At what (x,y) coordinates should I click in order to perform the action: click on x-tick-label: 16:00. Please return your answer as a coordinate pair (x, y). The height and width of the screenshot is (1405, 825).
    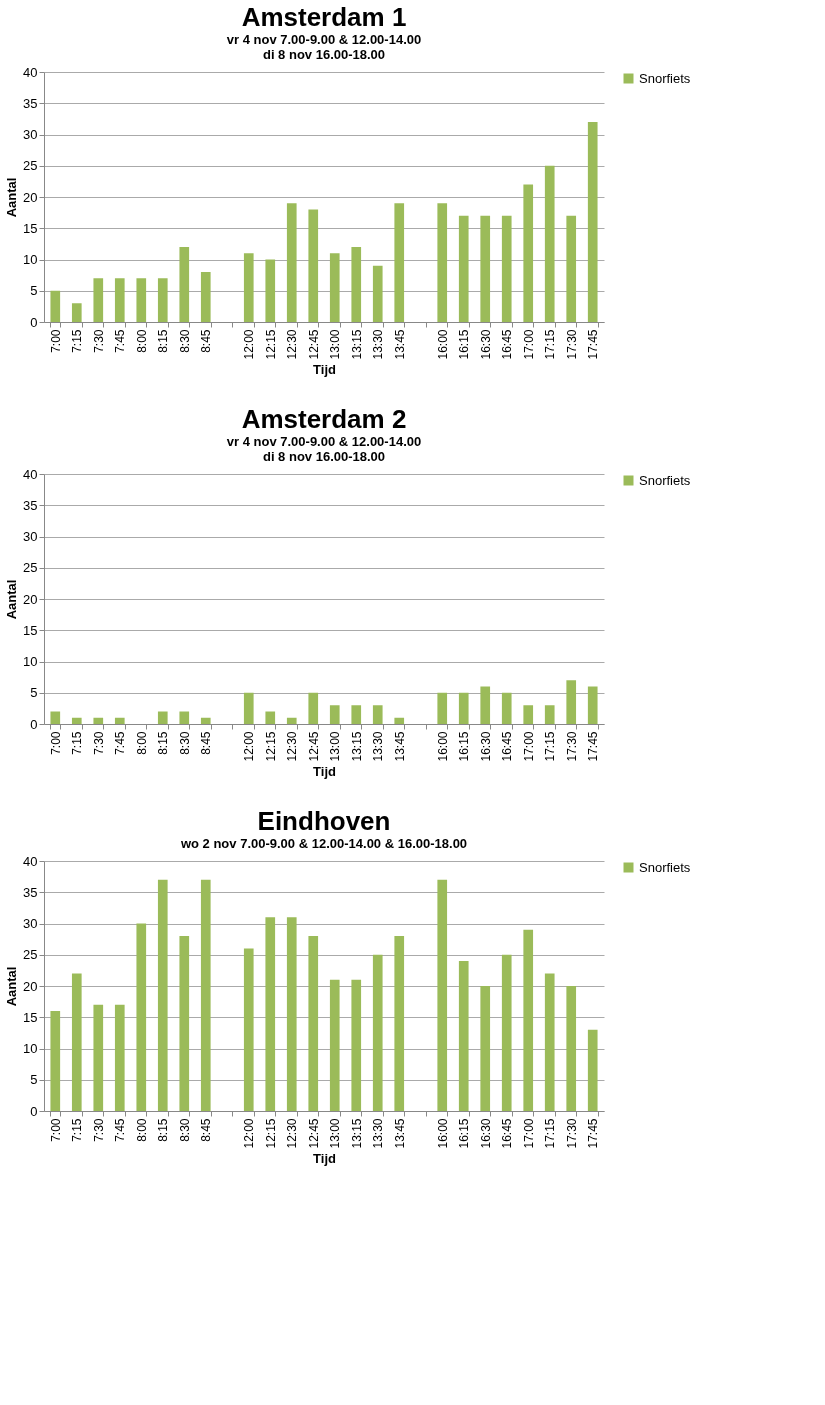
    Looking at the image, I should click on (442, 1133).